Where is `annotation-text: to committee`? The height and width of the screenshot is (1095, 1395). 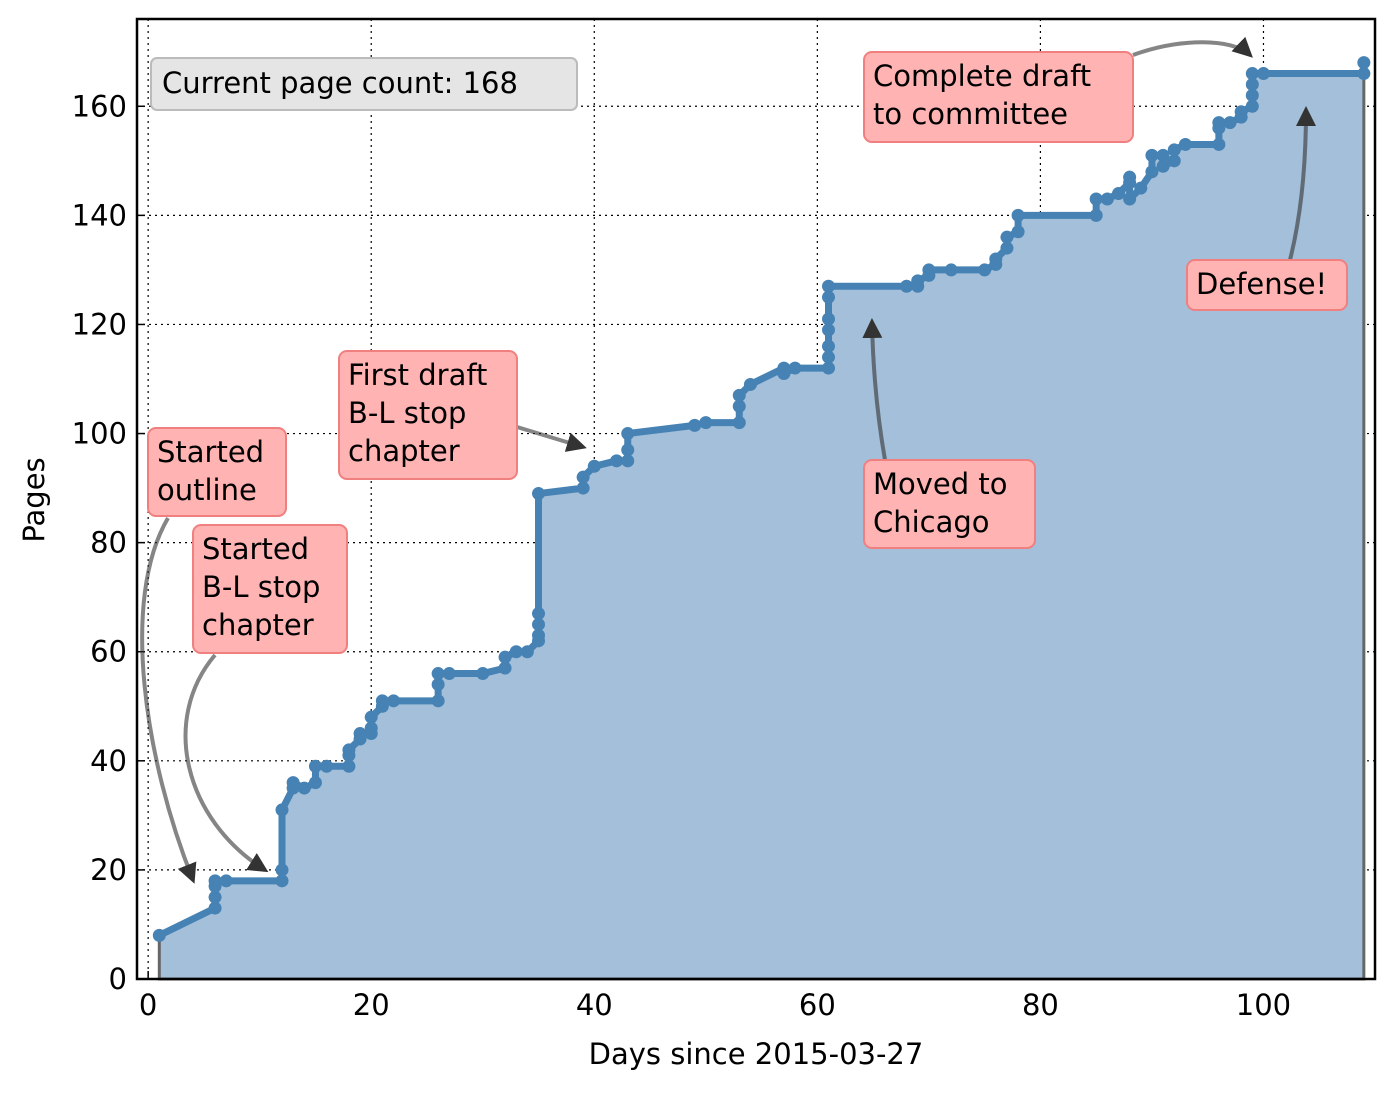 annotation-text: to committee is located at coordinates (970, 114).